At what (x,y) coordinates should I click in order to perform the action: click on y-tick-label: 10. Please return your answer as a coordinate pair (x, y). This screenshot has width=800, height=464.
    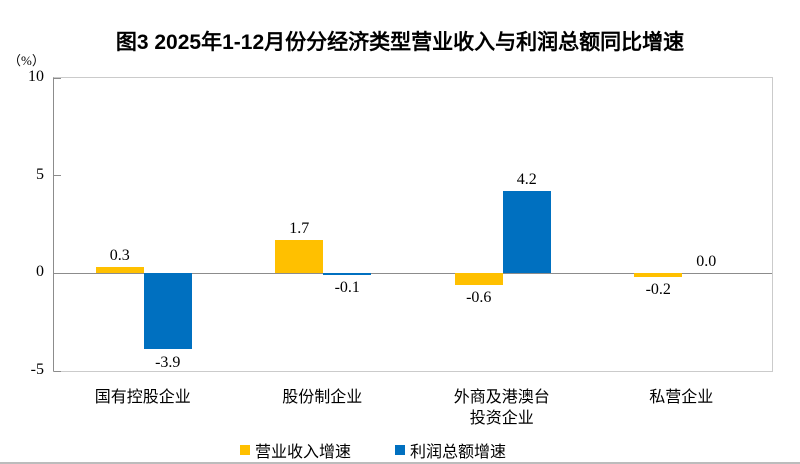
    Looking at the image, I should click on (36, 76).